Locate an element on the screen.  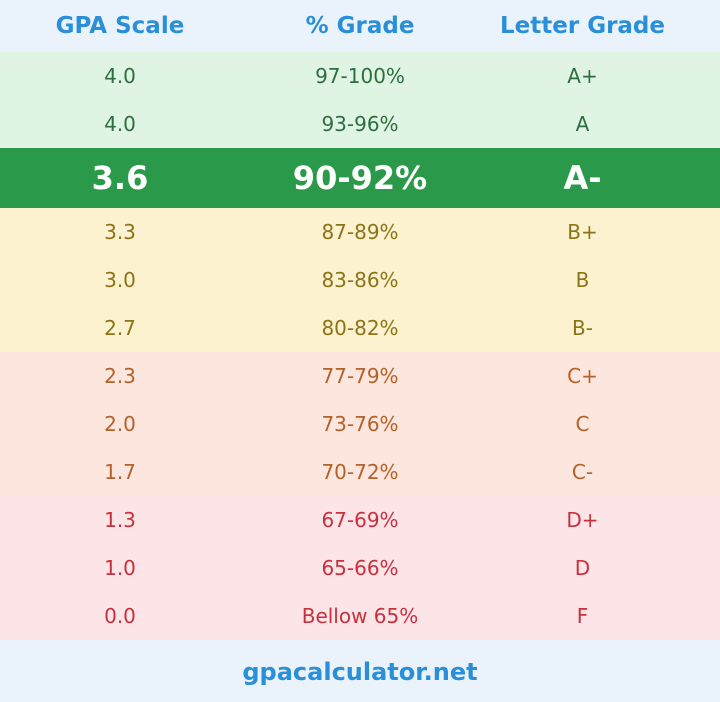
gpa-cell: 3.0 is located at coordinates (120, 280).